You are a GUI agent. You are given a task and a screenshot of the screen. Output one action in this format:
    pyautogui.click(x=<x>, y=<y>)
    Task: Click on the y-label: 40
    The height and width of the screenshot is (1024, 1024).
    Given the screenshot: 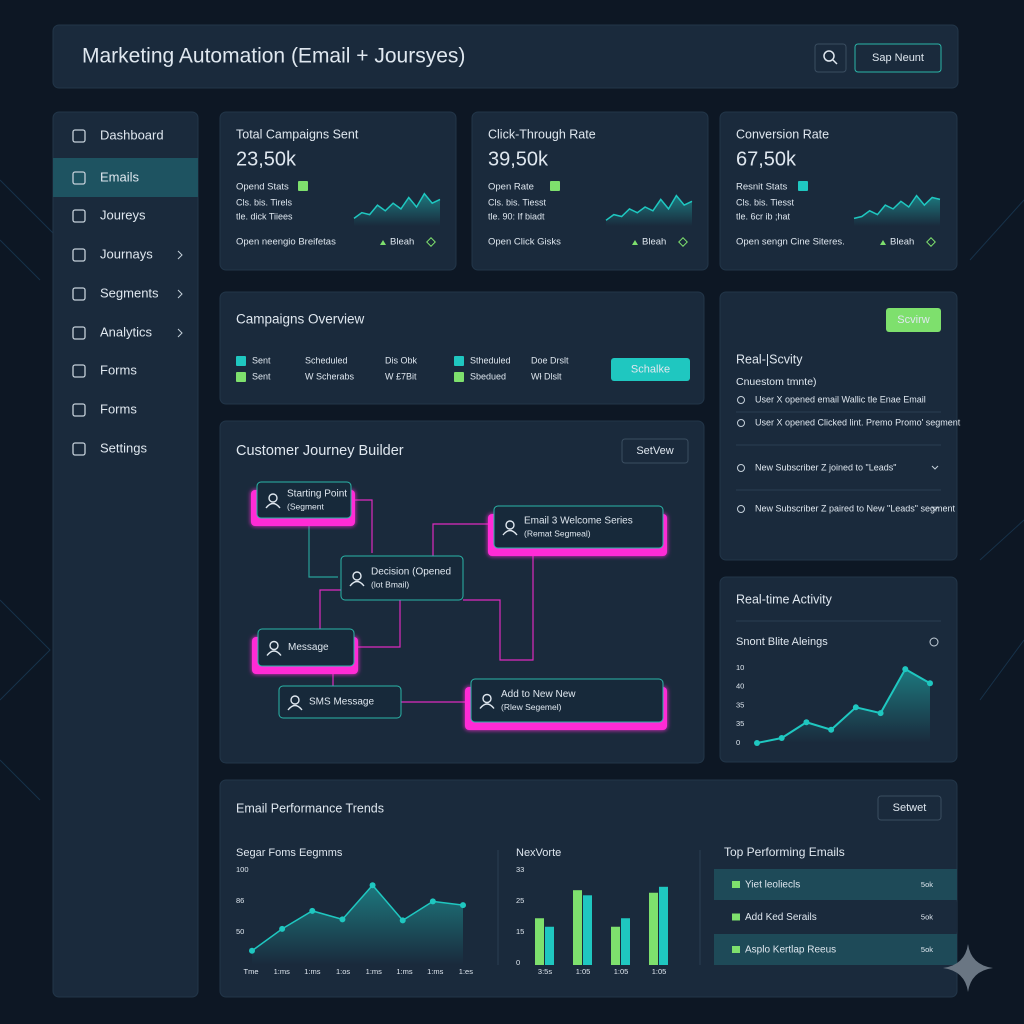 What is the action you would take?
    pyautogui.click(x=740, y=686)
    